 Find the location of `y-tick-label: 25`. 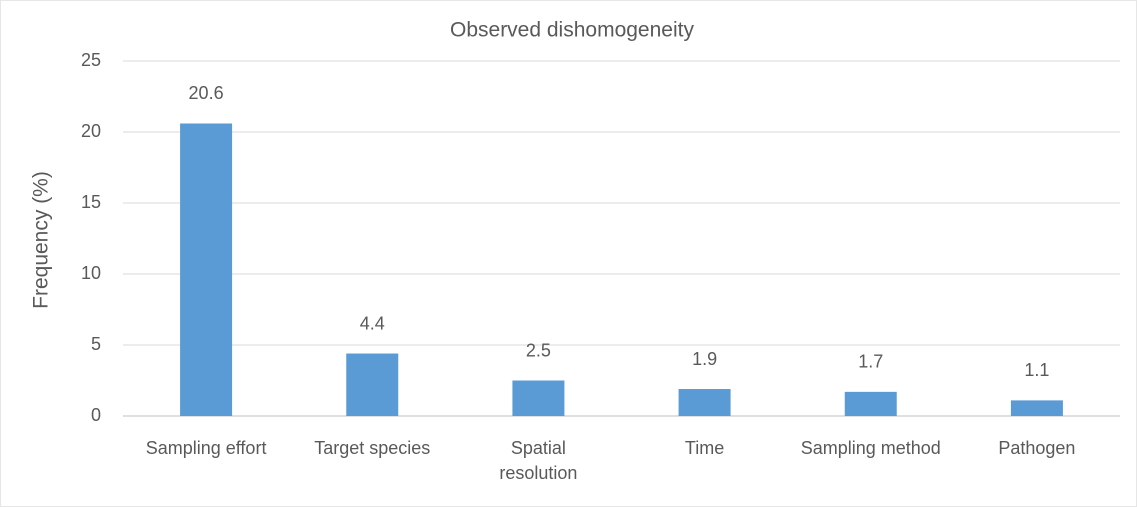

y-tick-label: 25 is located at coordinates (91, 60).